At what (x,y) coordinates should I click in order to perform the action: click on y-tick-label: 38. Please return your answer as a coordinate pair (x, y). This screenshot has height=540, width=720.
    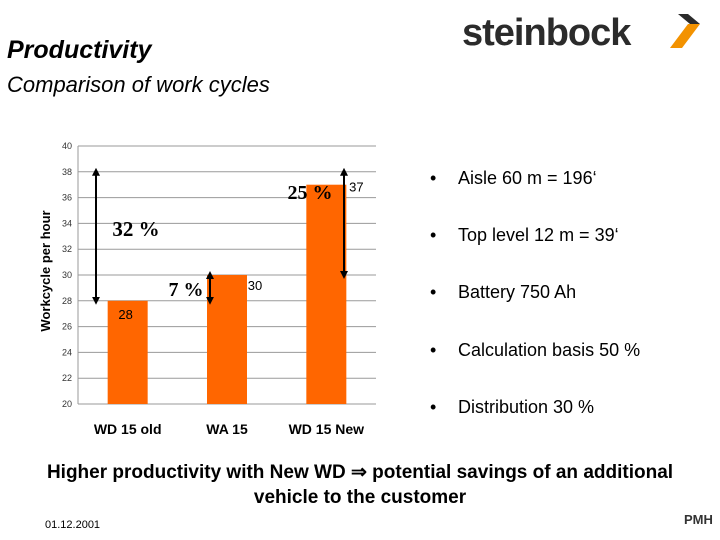
    Looking at the image, I should click on (67, 172).